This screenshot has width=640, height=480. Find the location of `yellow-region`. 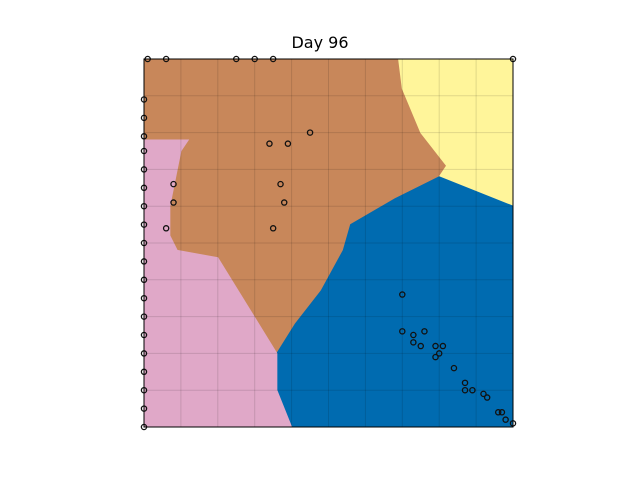

yellow-region is located at coordinates (455, 133).